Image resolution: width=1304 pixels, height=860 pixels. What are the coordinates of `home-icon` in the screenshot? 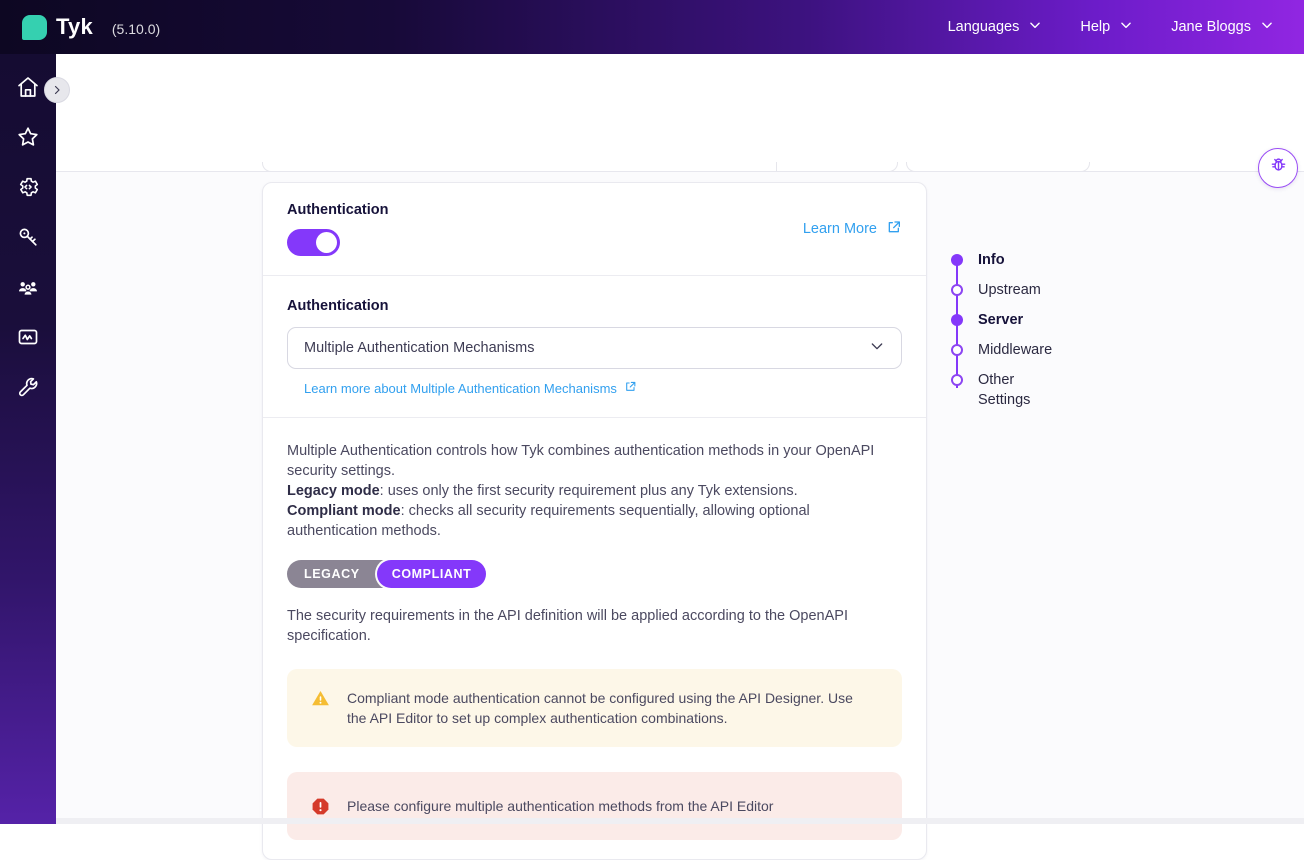 It's located at (28, 87).